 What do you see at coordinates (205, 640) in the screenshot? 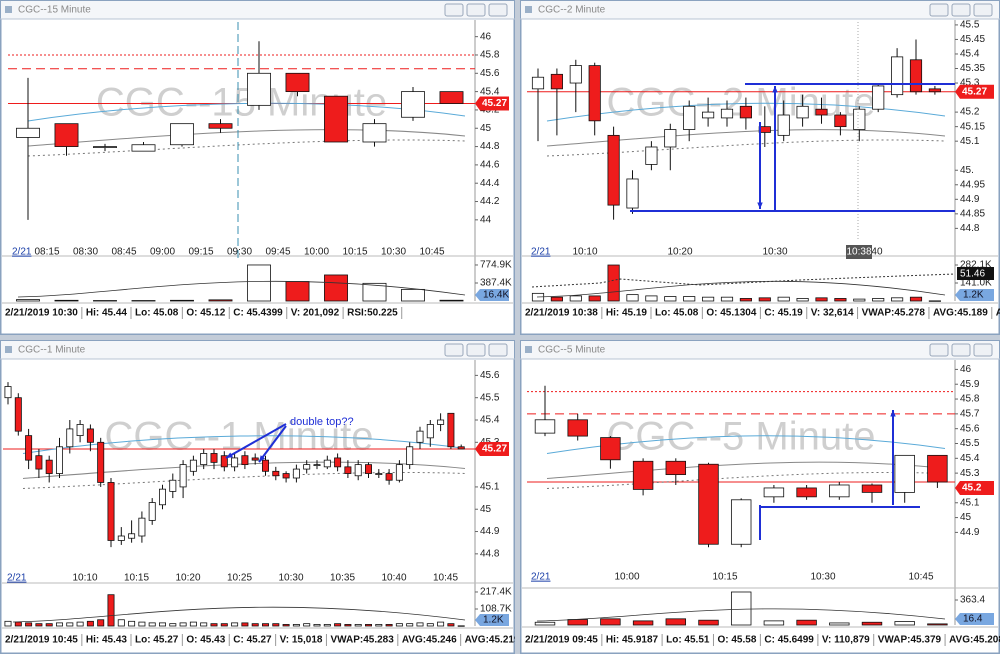
I see `status-item: O: 45.43` at bounding box center [205, 640].